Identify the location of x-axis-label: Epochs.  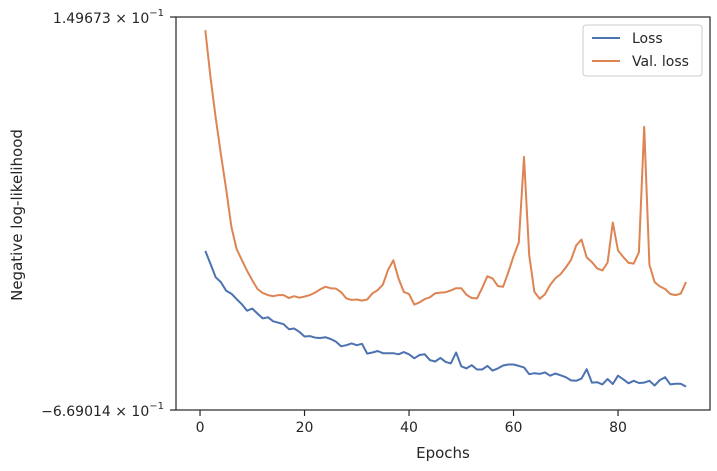
(443, 453).